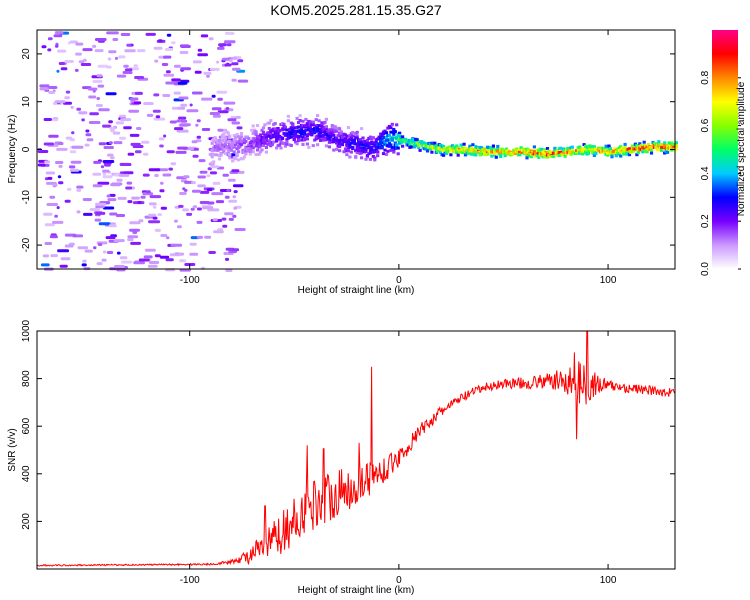  I want to click on colorbar-ticks: 0.0 0.2 0.4 0.6 0.8, so click(720, 173).